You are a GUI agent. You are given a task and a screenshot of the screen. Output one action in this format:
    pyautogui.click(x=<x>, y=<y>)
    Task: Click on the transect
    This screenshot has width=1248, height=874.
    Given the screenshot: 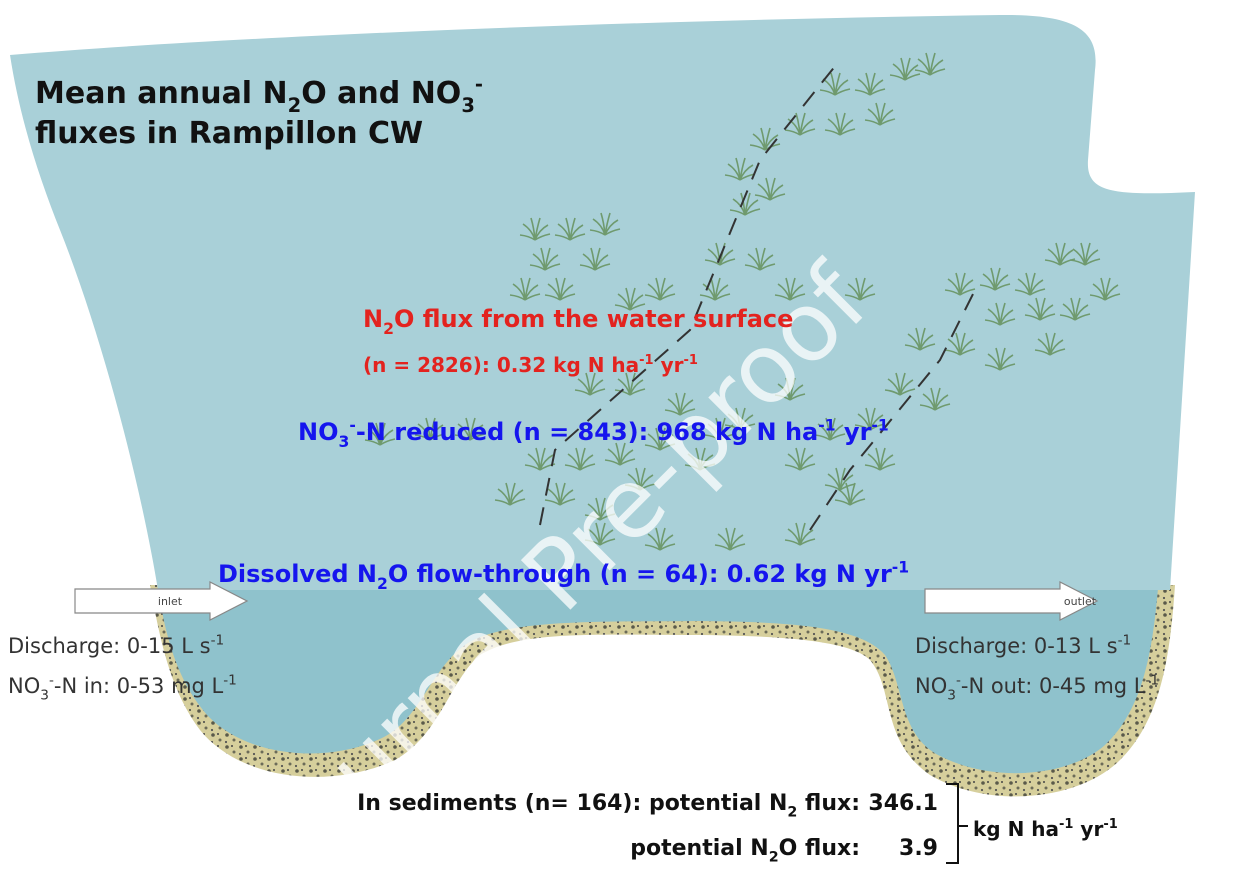 What is the action you would take?
    pyautogui.click(x=892, y=410)
    